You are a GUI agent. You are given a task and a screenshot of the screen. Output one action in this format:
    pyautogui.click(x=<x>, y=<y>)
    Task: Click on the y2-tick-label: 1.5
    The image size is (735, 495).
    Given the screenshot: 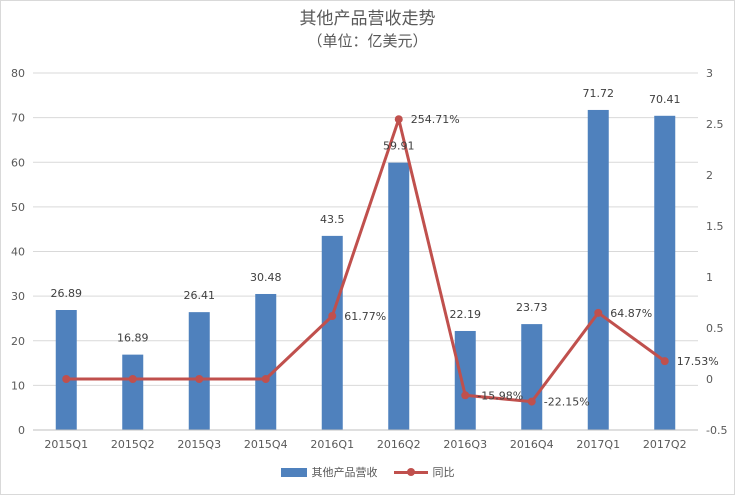 What is the action you would take?
    pyautogui.click(x=715, y=226)
    